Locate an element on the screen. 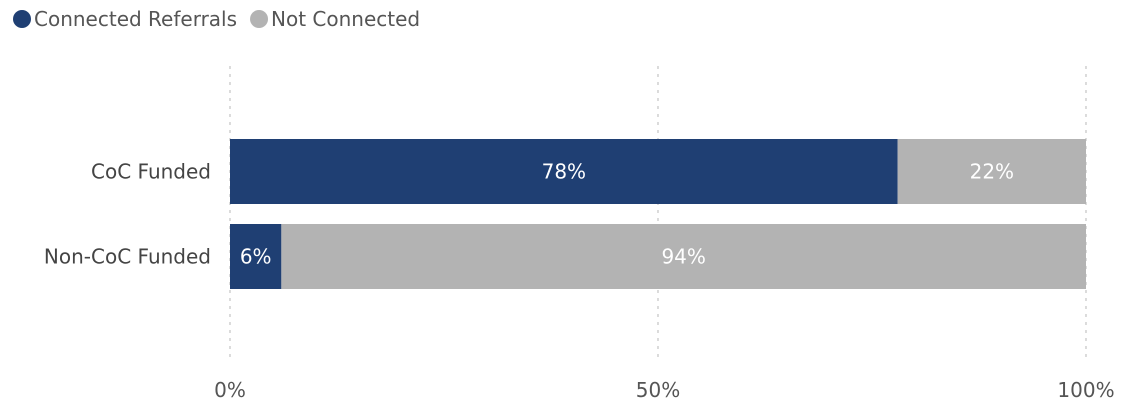 This screenshot has height=406, width=1138. x-tick-label: 50% is located at coordinates (658, 390).